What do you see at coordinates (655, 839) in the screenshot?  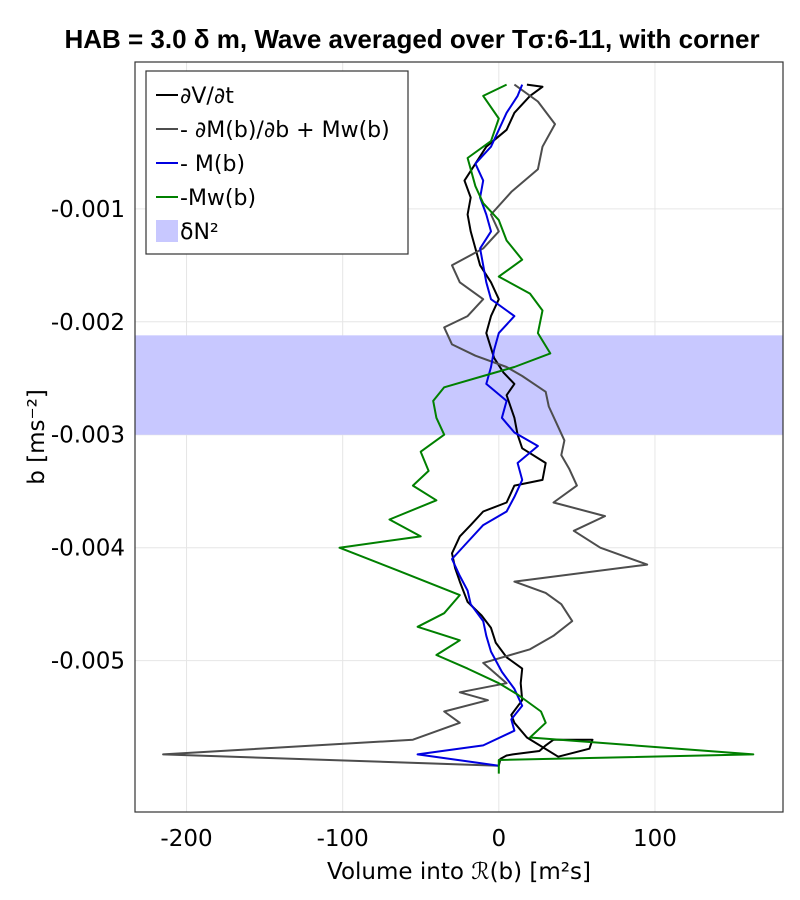 I see `x-tick-label: 100` at bounding box center [655, 839].